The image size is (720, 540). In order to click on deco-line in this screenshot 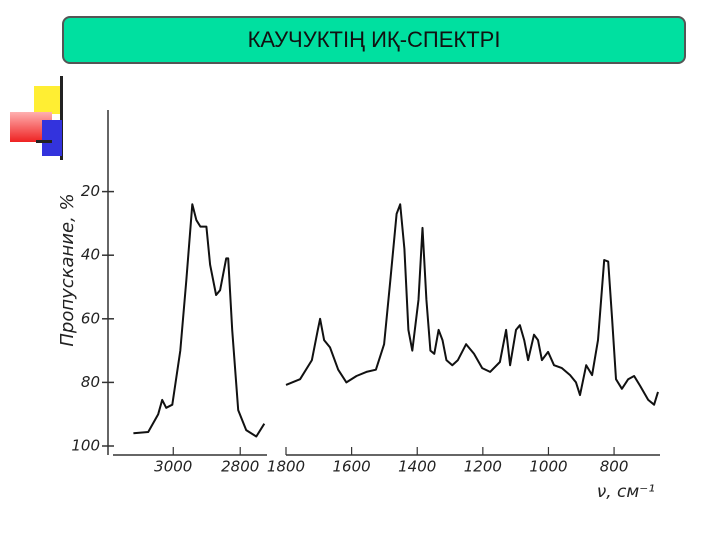, I will do `click(61, 118)`.